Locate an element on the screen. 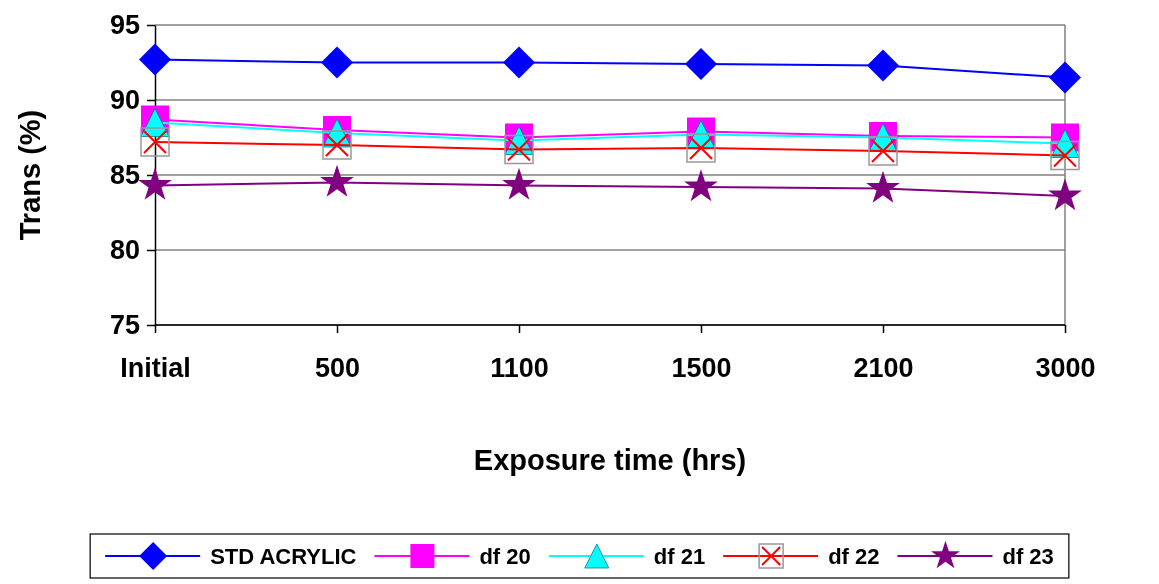  x-tick-label: 1500 is located at coordinates (701, 367).